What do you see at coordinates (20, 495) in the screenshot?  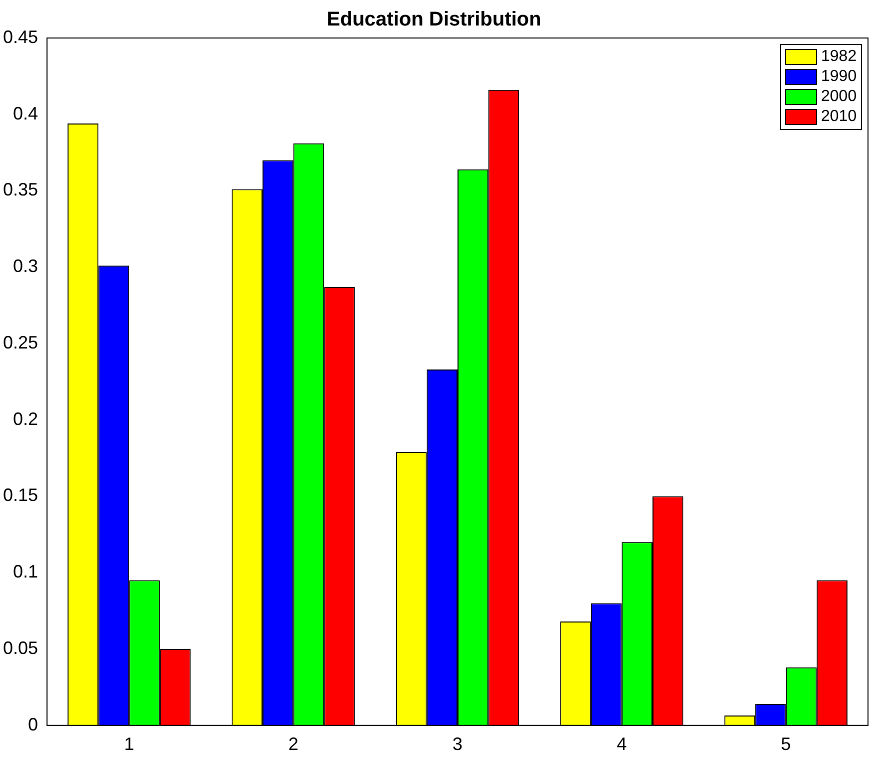 I see `y-tick-label: 0.15` at bounding box center [20, 495].